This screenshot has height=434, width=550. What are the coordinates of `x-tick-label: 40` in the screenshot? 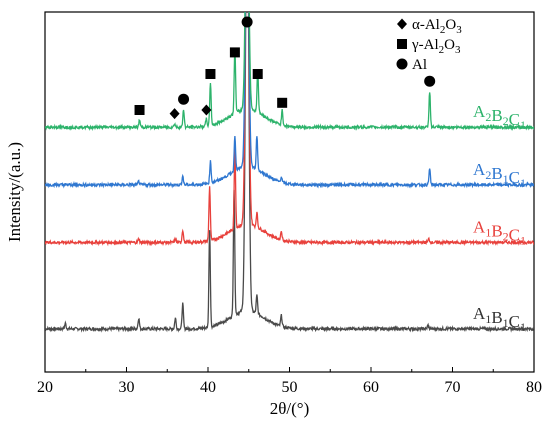 It's located at (208, 387).